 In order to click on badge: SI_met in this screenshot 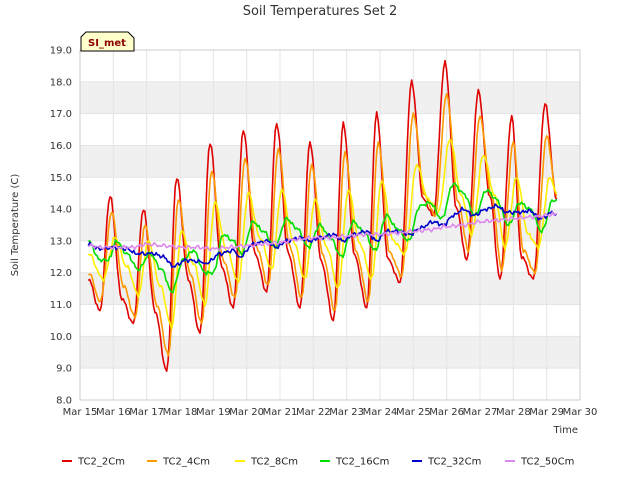, I will do `click(107, 41)`.